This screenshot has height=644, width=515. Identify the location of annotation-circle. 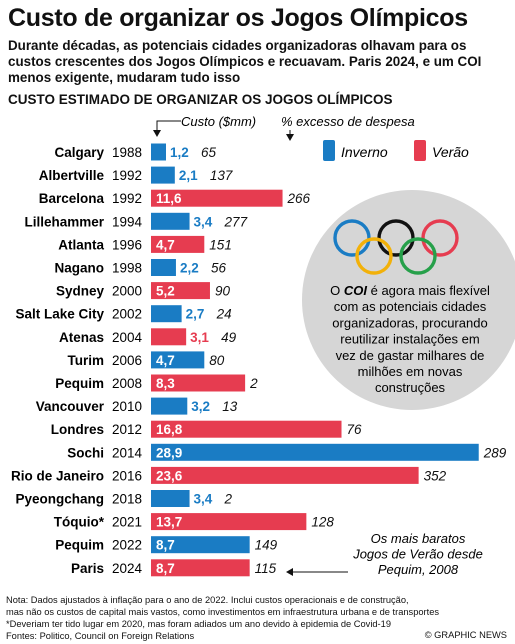
(408, 300).